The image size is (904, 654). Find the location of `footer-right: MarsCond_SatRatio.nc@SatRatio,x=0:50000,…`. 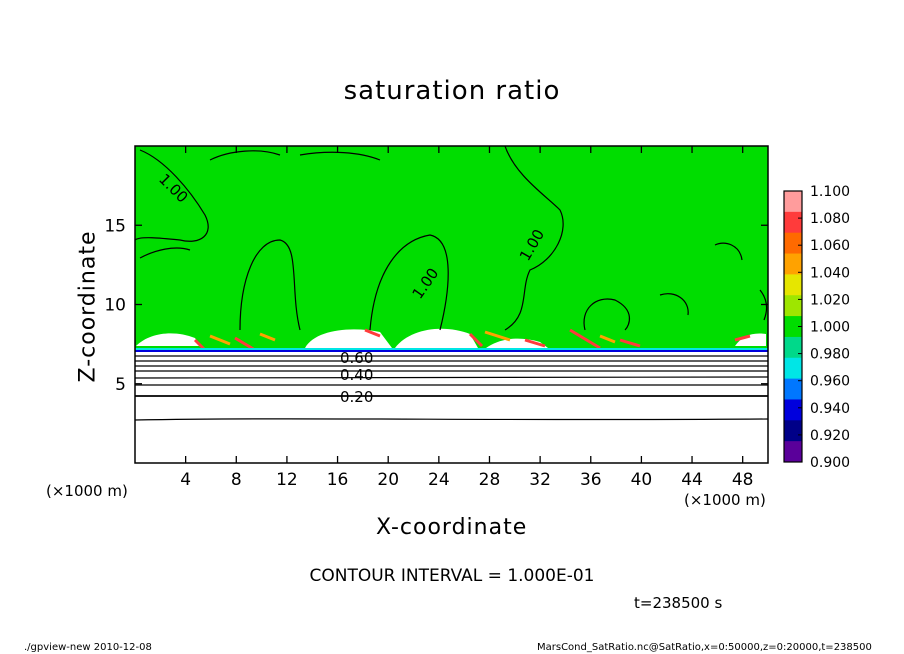

footer-right: MarsCond_SatRatio.nc@SatRatio,x=0:50000,… is located at coordinates (704, 647).